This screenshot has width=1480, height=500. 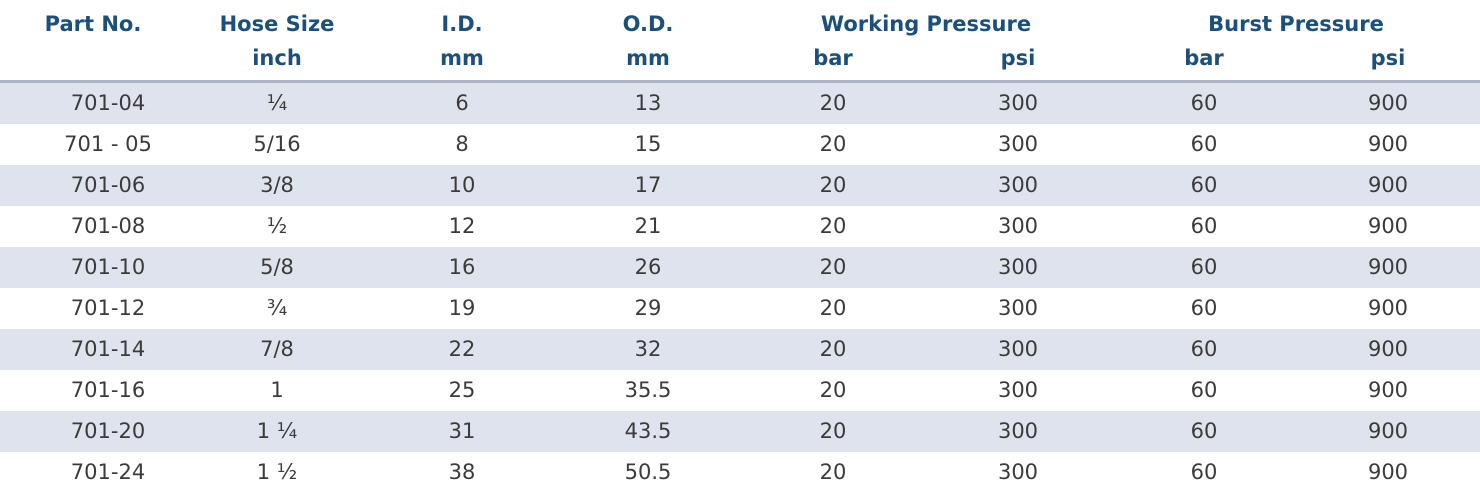 I want to click on header-working-bar: bar, so click(x=833, y=58).